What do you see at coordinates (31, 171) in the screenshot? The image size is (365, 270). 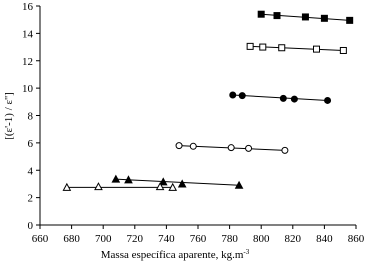 I see `y-tick-label: 4` at bounding box center [31, 171].